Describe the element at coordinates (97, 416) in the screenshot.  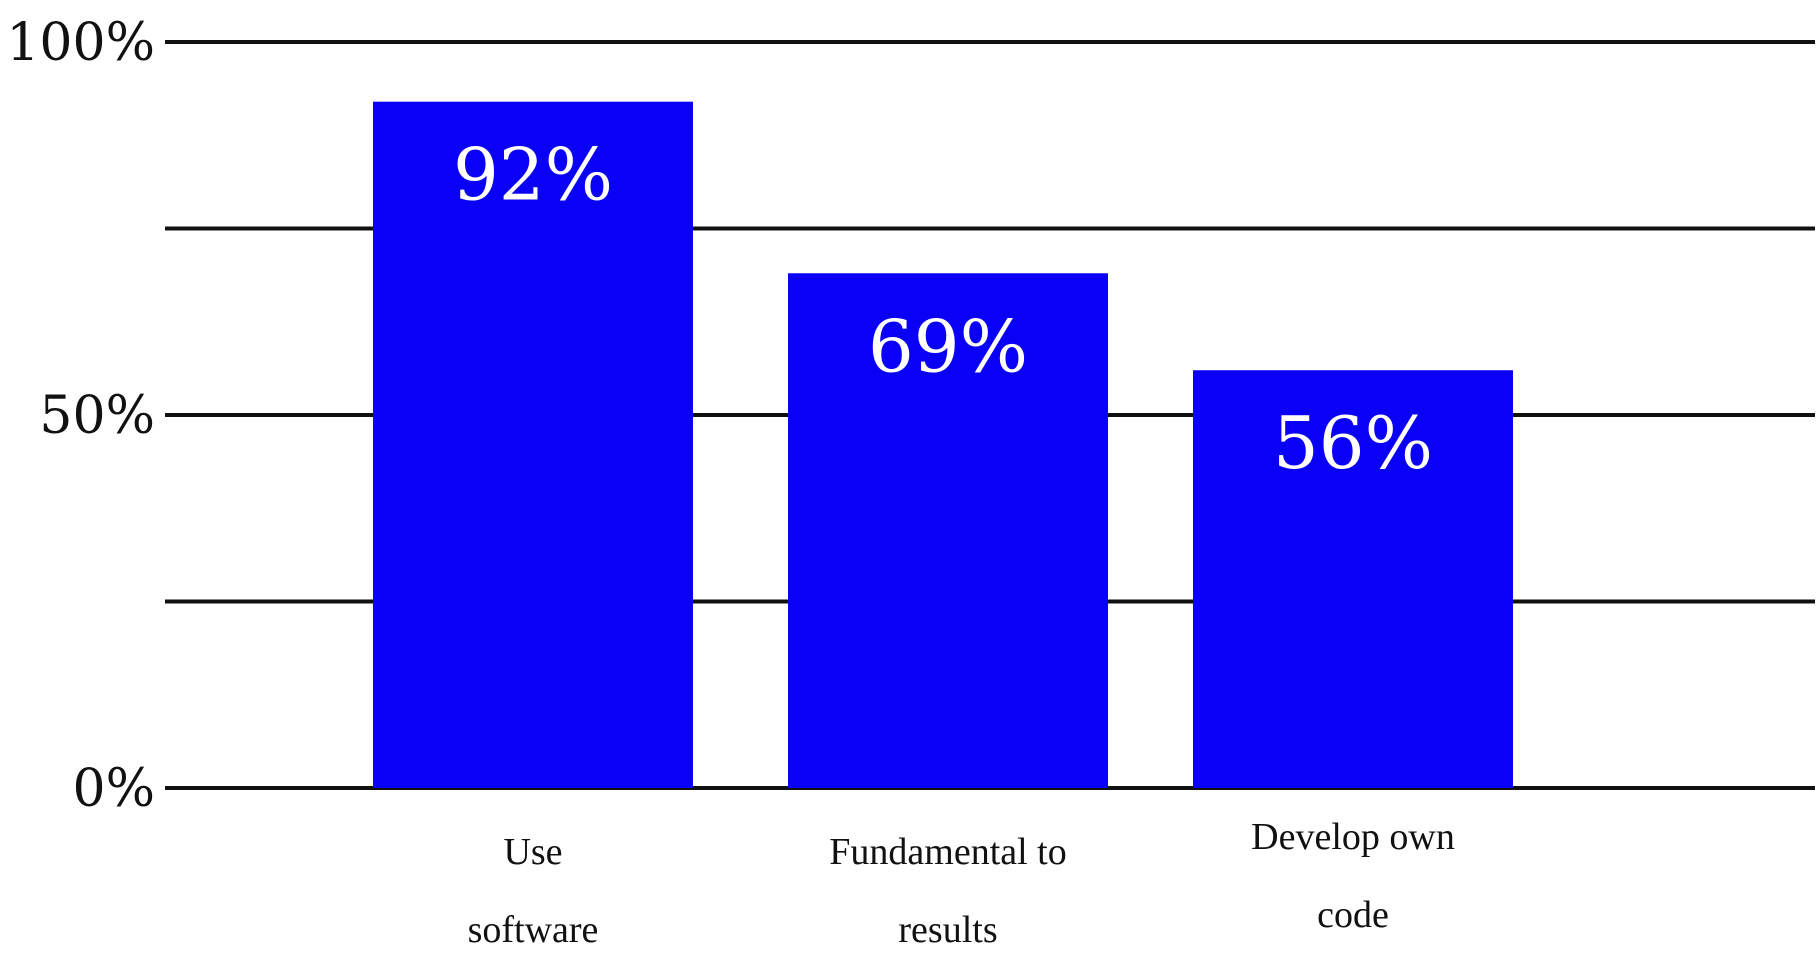
I see `y-tick-label: 50%` at that location.